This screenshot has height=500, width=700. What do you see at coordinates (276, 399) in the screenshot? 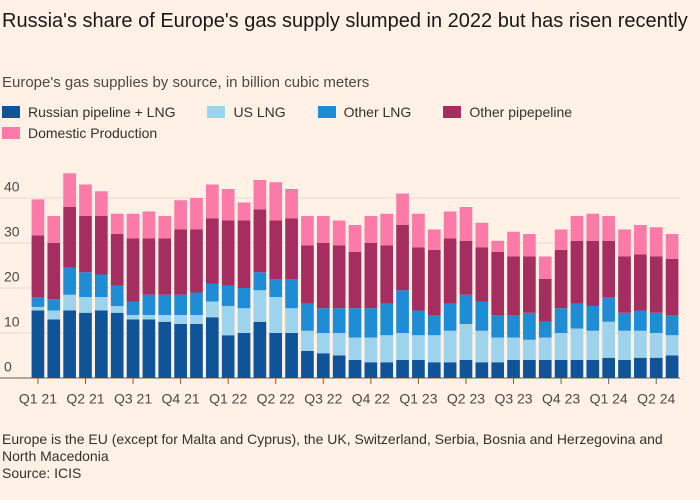
I see `x-tick-label: Q2 22` at bounding box center [276, 399].